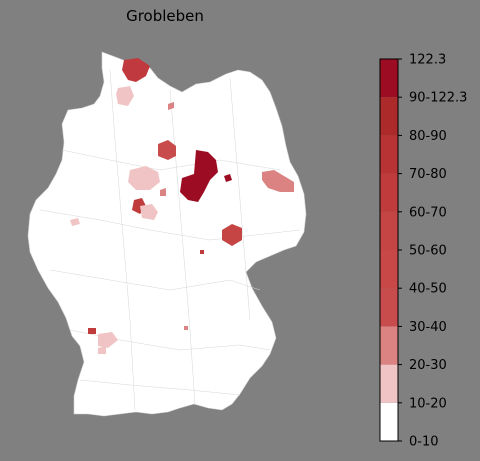  What do you see at coordinates (163, 192) in the screenshot?
I see `region-small-center` at bounding box center [163, 192].